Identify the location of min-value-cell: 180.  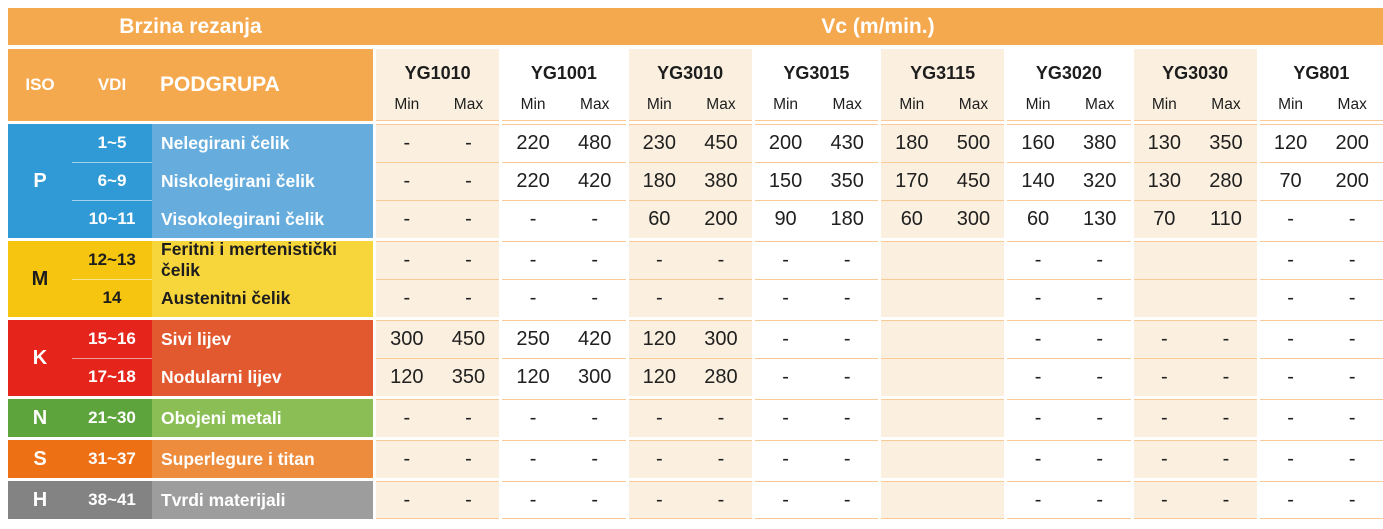
(659, 181).